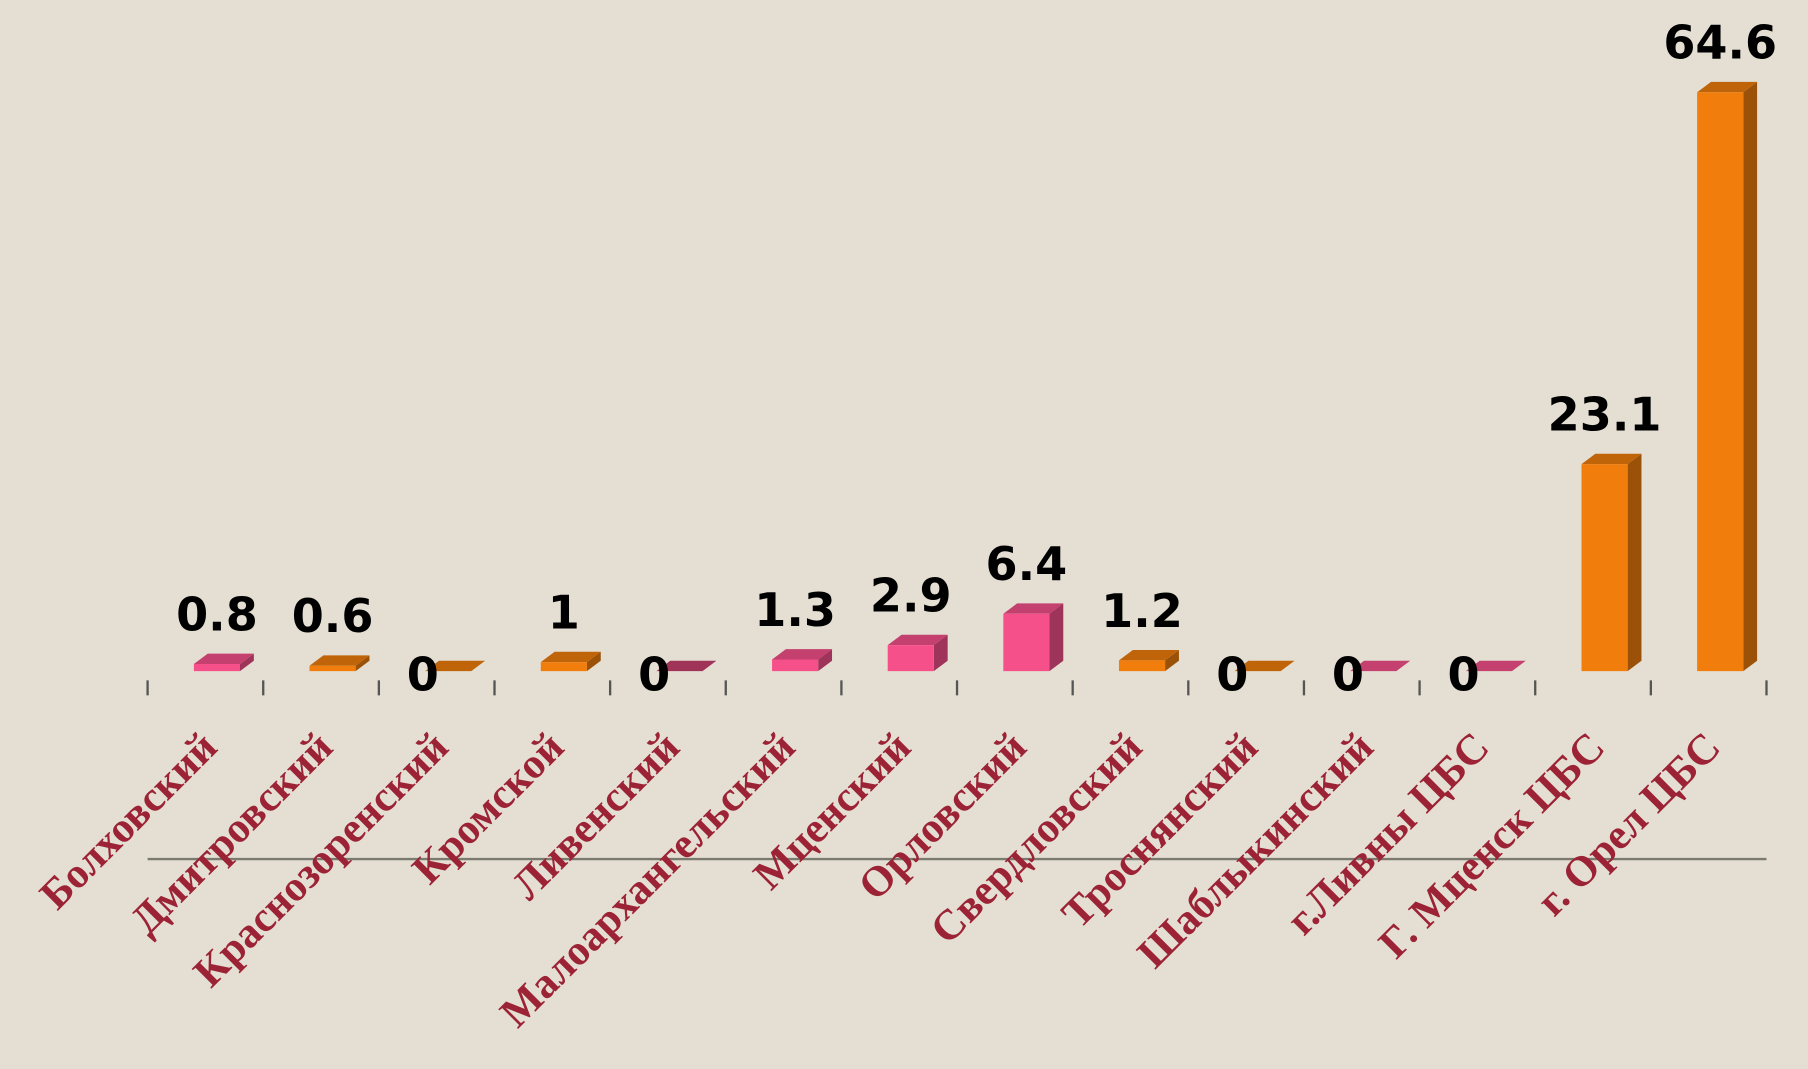  What do you see at coordinates (911, 596) in the screenshot?
I see `value-label: 2.9` at bounding box center [911, 596].